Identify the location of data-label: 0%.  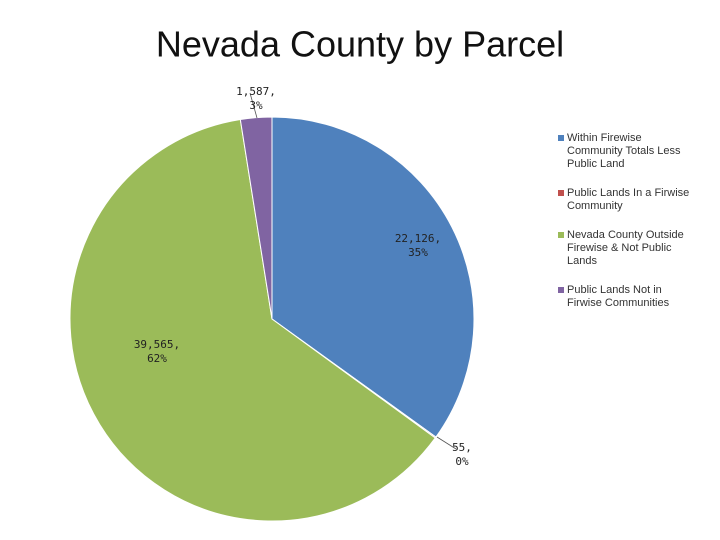
(462, 461).